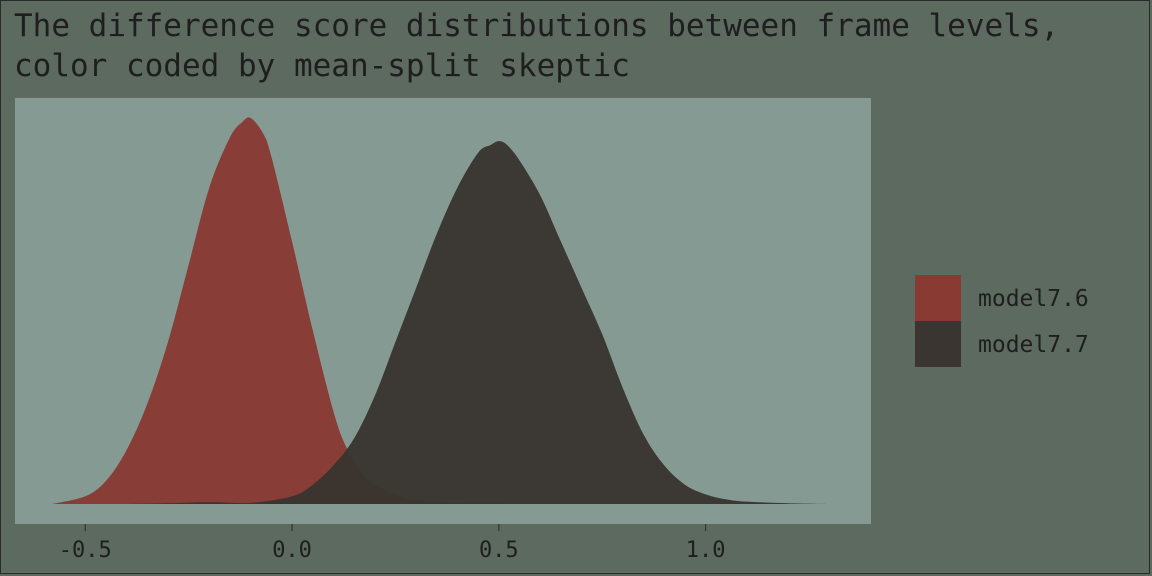 The height and width of the screenshot is (576, 1152). I want to click on legend: model7.6 model7.7, so click(1002, 321).